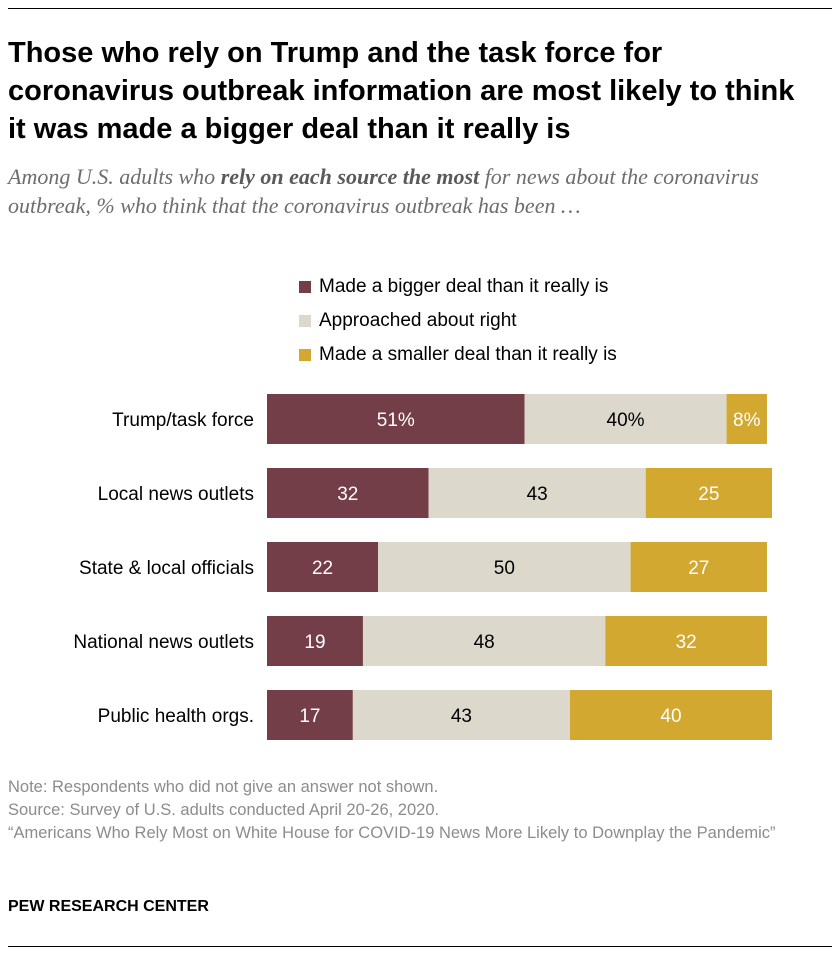  I want to click on category-label: State & local officials, so click(166, 568).